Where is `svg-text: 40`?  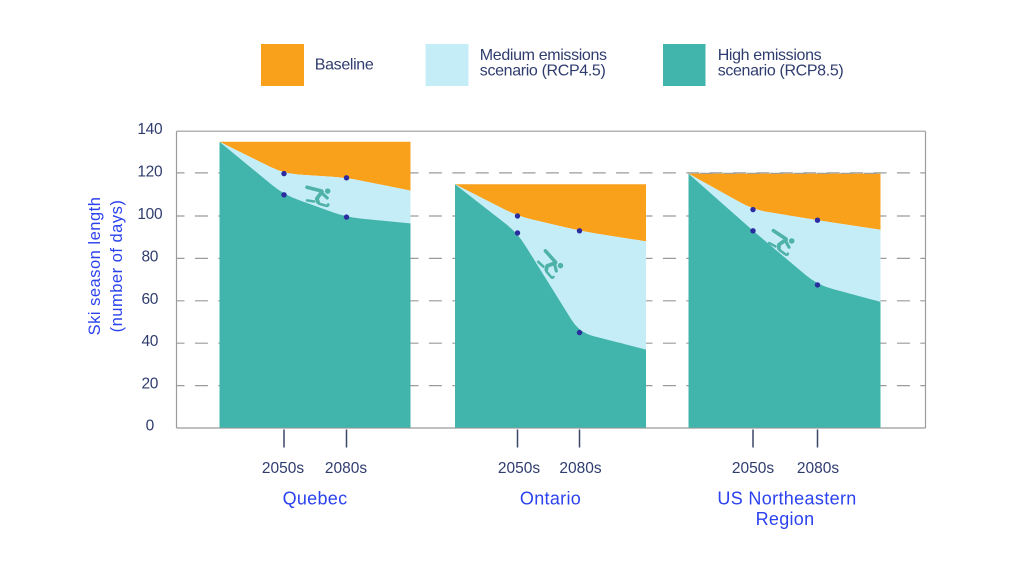
svg-text: 40 is located at coordinates (149, 341).